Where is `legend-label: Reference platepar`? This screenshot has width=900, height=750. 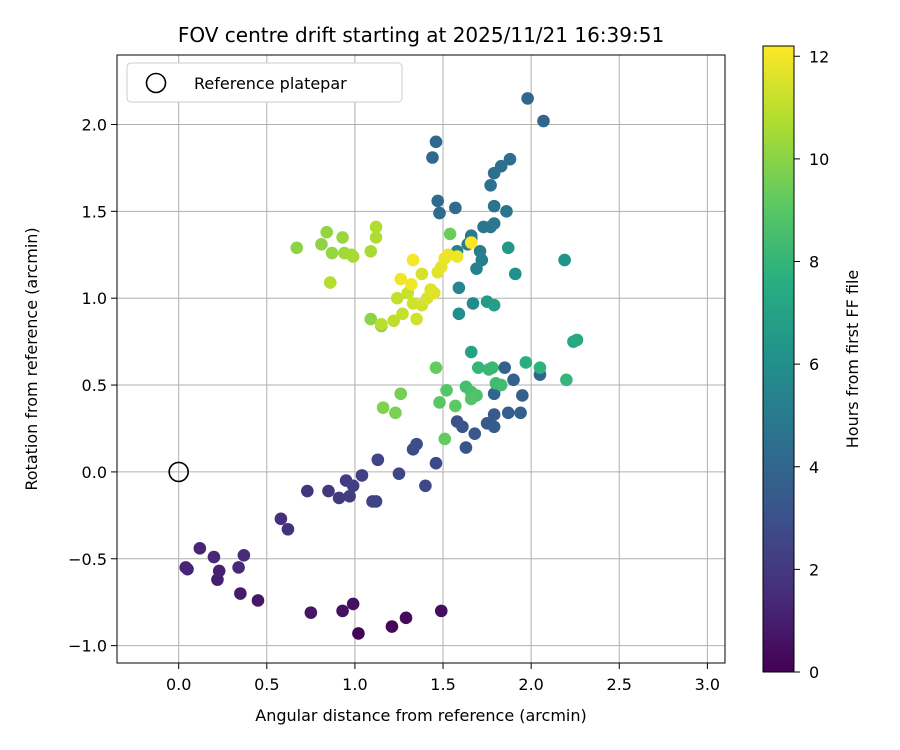 legend-label: Reference platepar is located at coordinates (270, 83).